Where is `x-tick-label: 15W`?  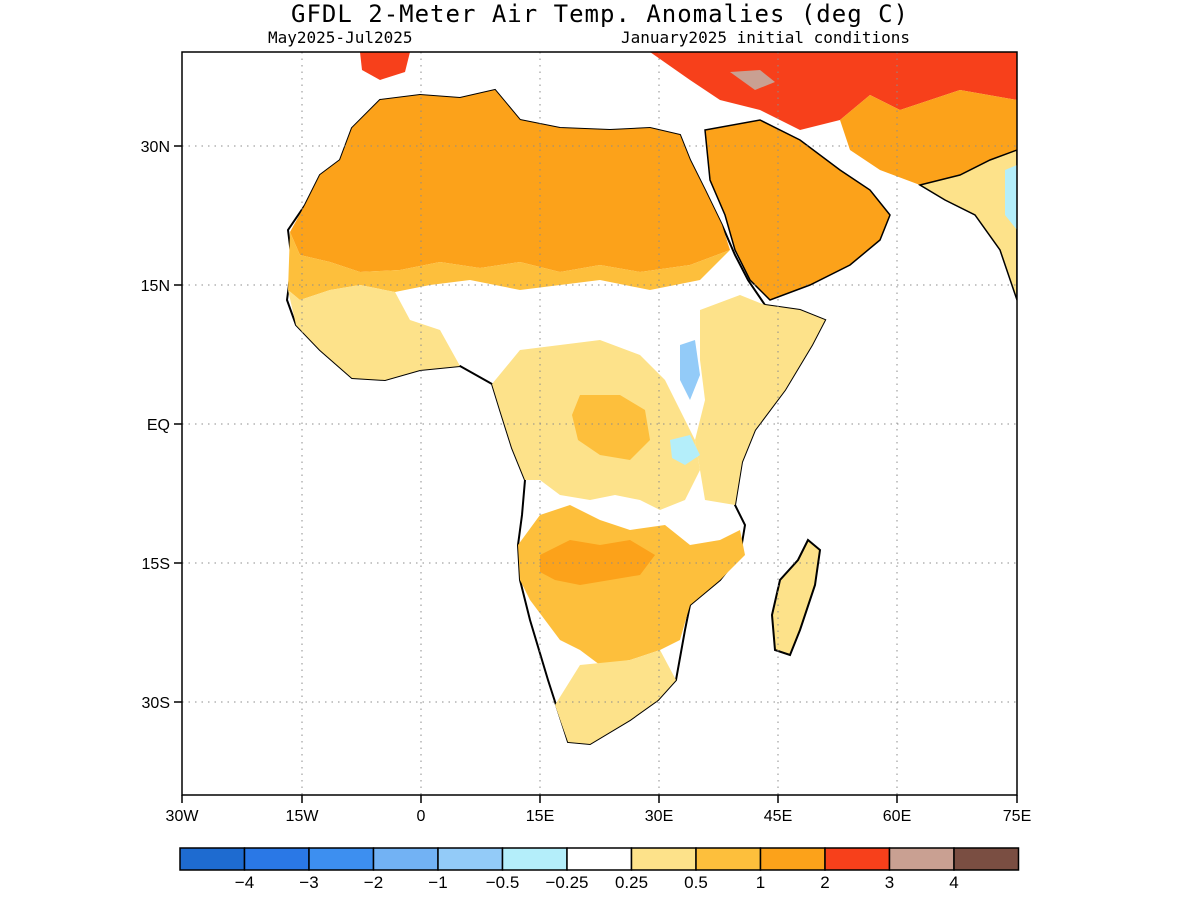
x-tick-label: 15W is located at coordinates (303, 816).